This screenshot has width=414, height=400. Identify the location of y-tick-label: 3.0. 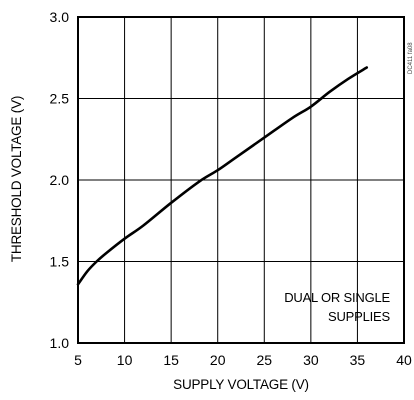
(60, 17).